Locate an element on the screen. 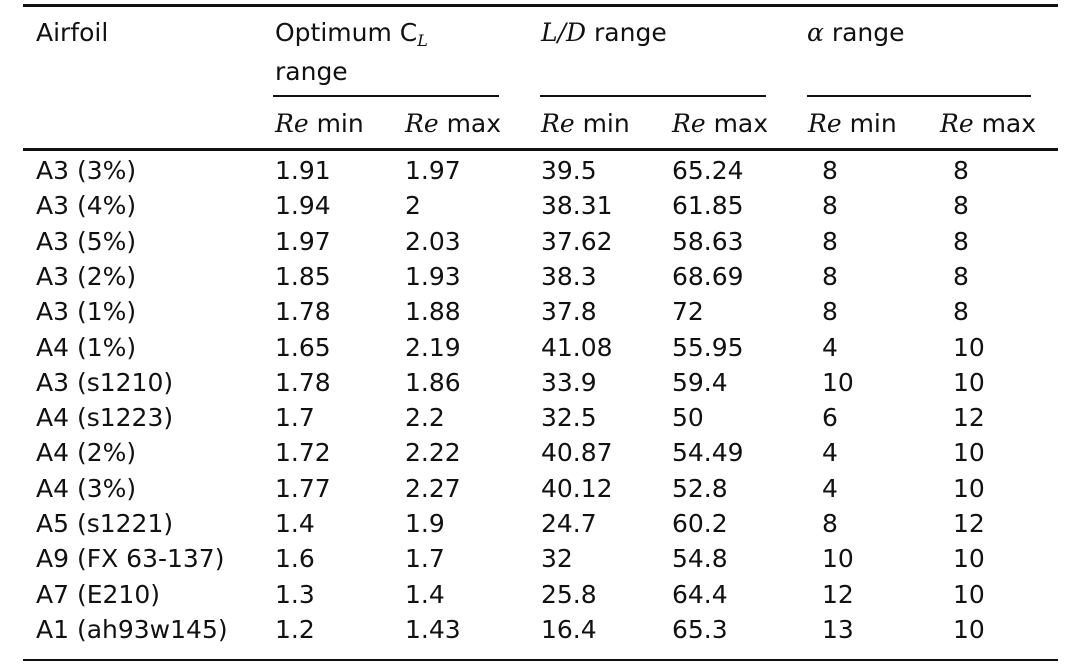 The width and height of the screenshot is (1070, 668). cell-ld-re-max: 64.4 is located at coordinates (700, 594).